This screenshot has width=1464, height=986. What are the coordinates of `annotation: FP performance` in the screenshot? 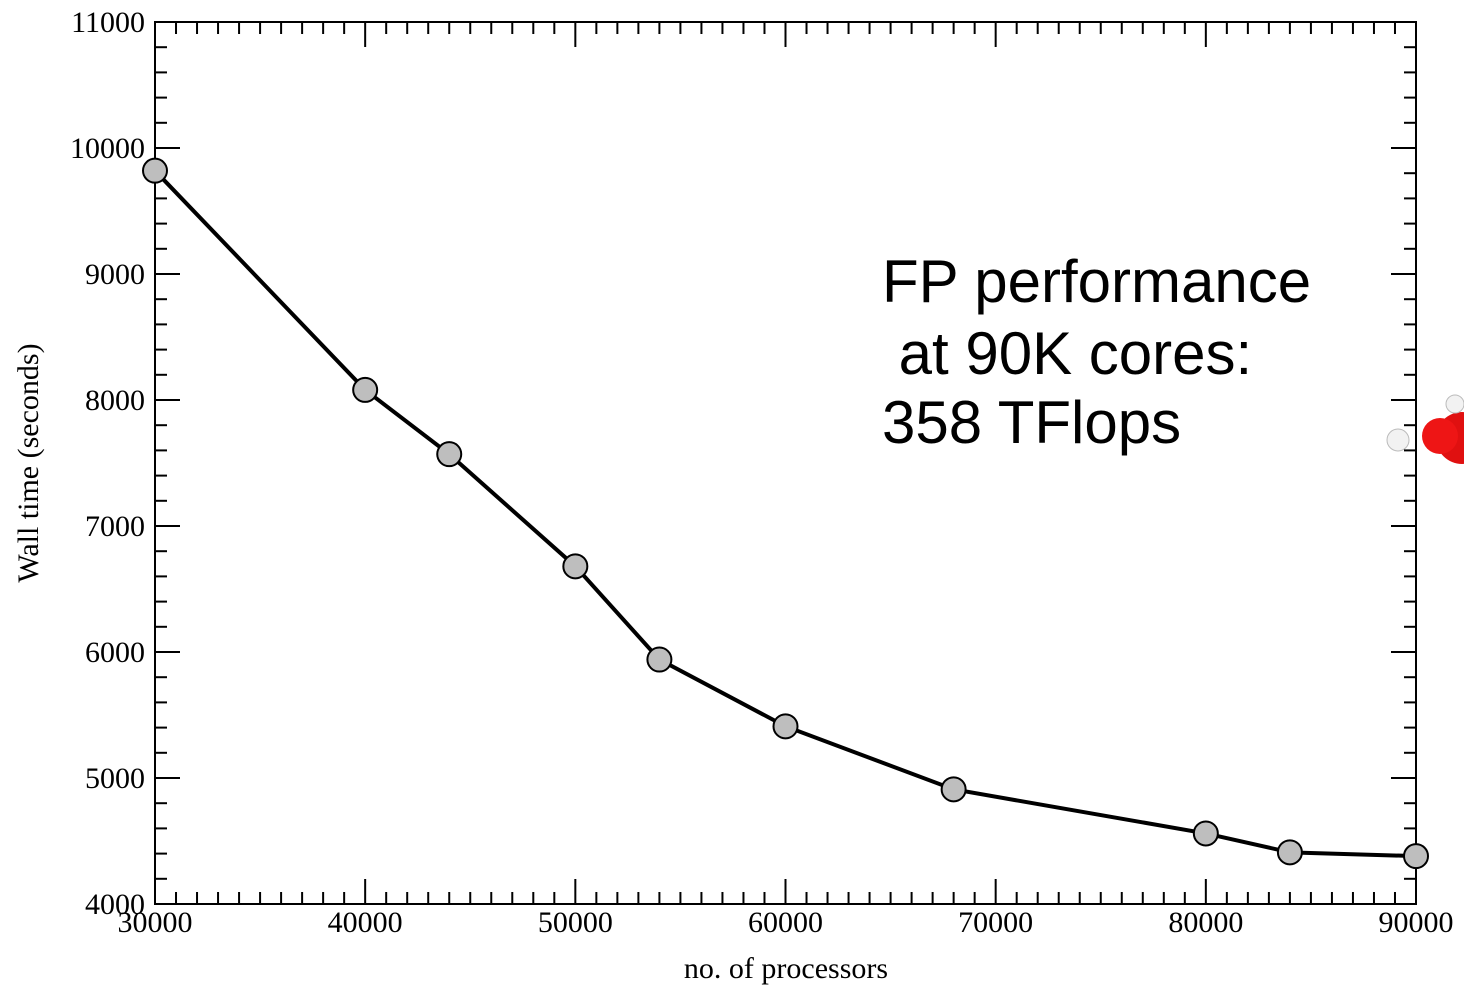 It's located at (1096, 281).